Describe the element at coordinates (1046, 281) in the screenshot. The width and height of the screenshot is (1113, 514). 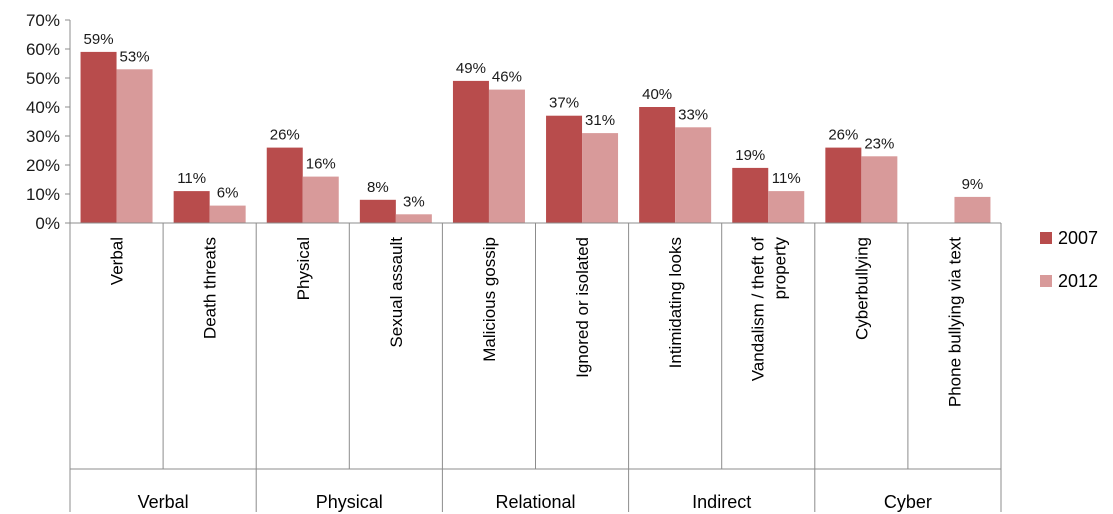
I see `legend-swatch-2012` at that location.